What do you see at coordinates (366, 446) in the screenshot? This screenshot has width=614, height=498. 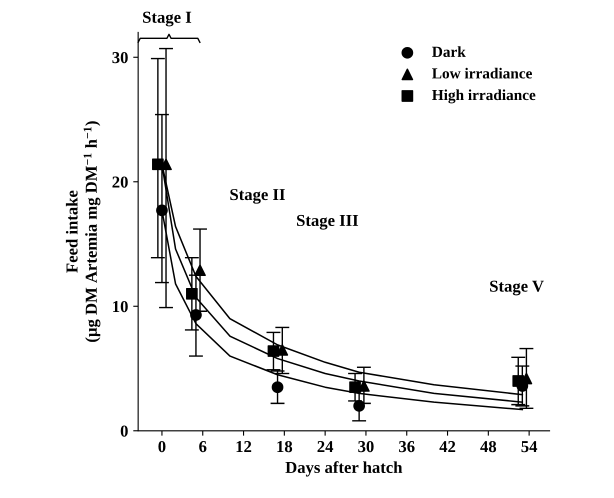 I see `x-tick-label: 30` at bounding box center [366, 446].